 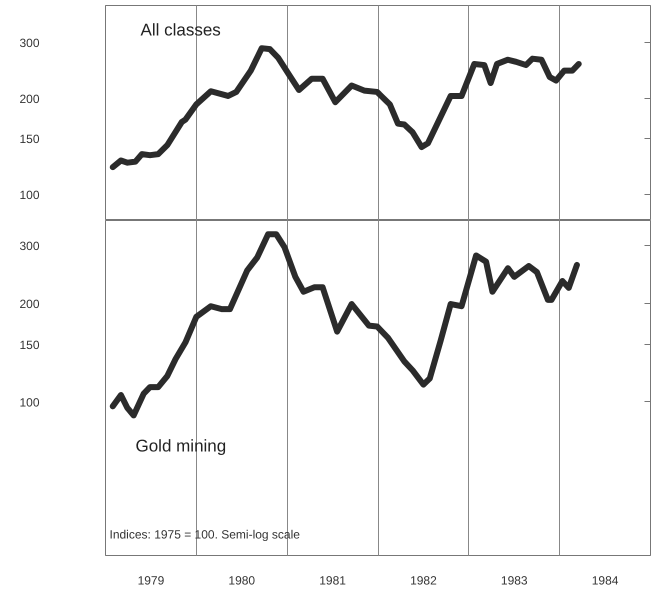 I want to click on series-label: Gold mining, so click(x=181, y=446).